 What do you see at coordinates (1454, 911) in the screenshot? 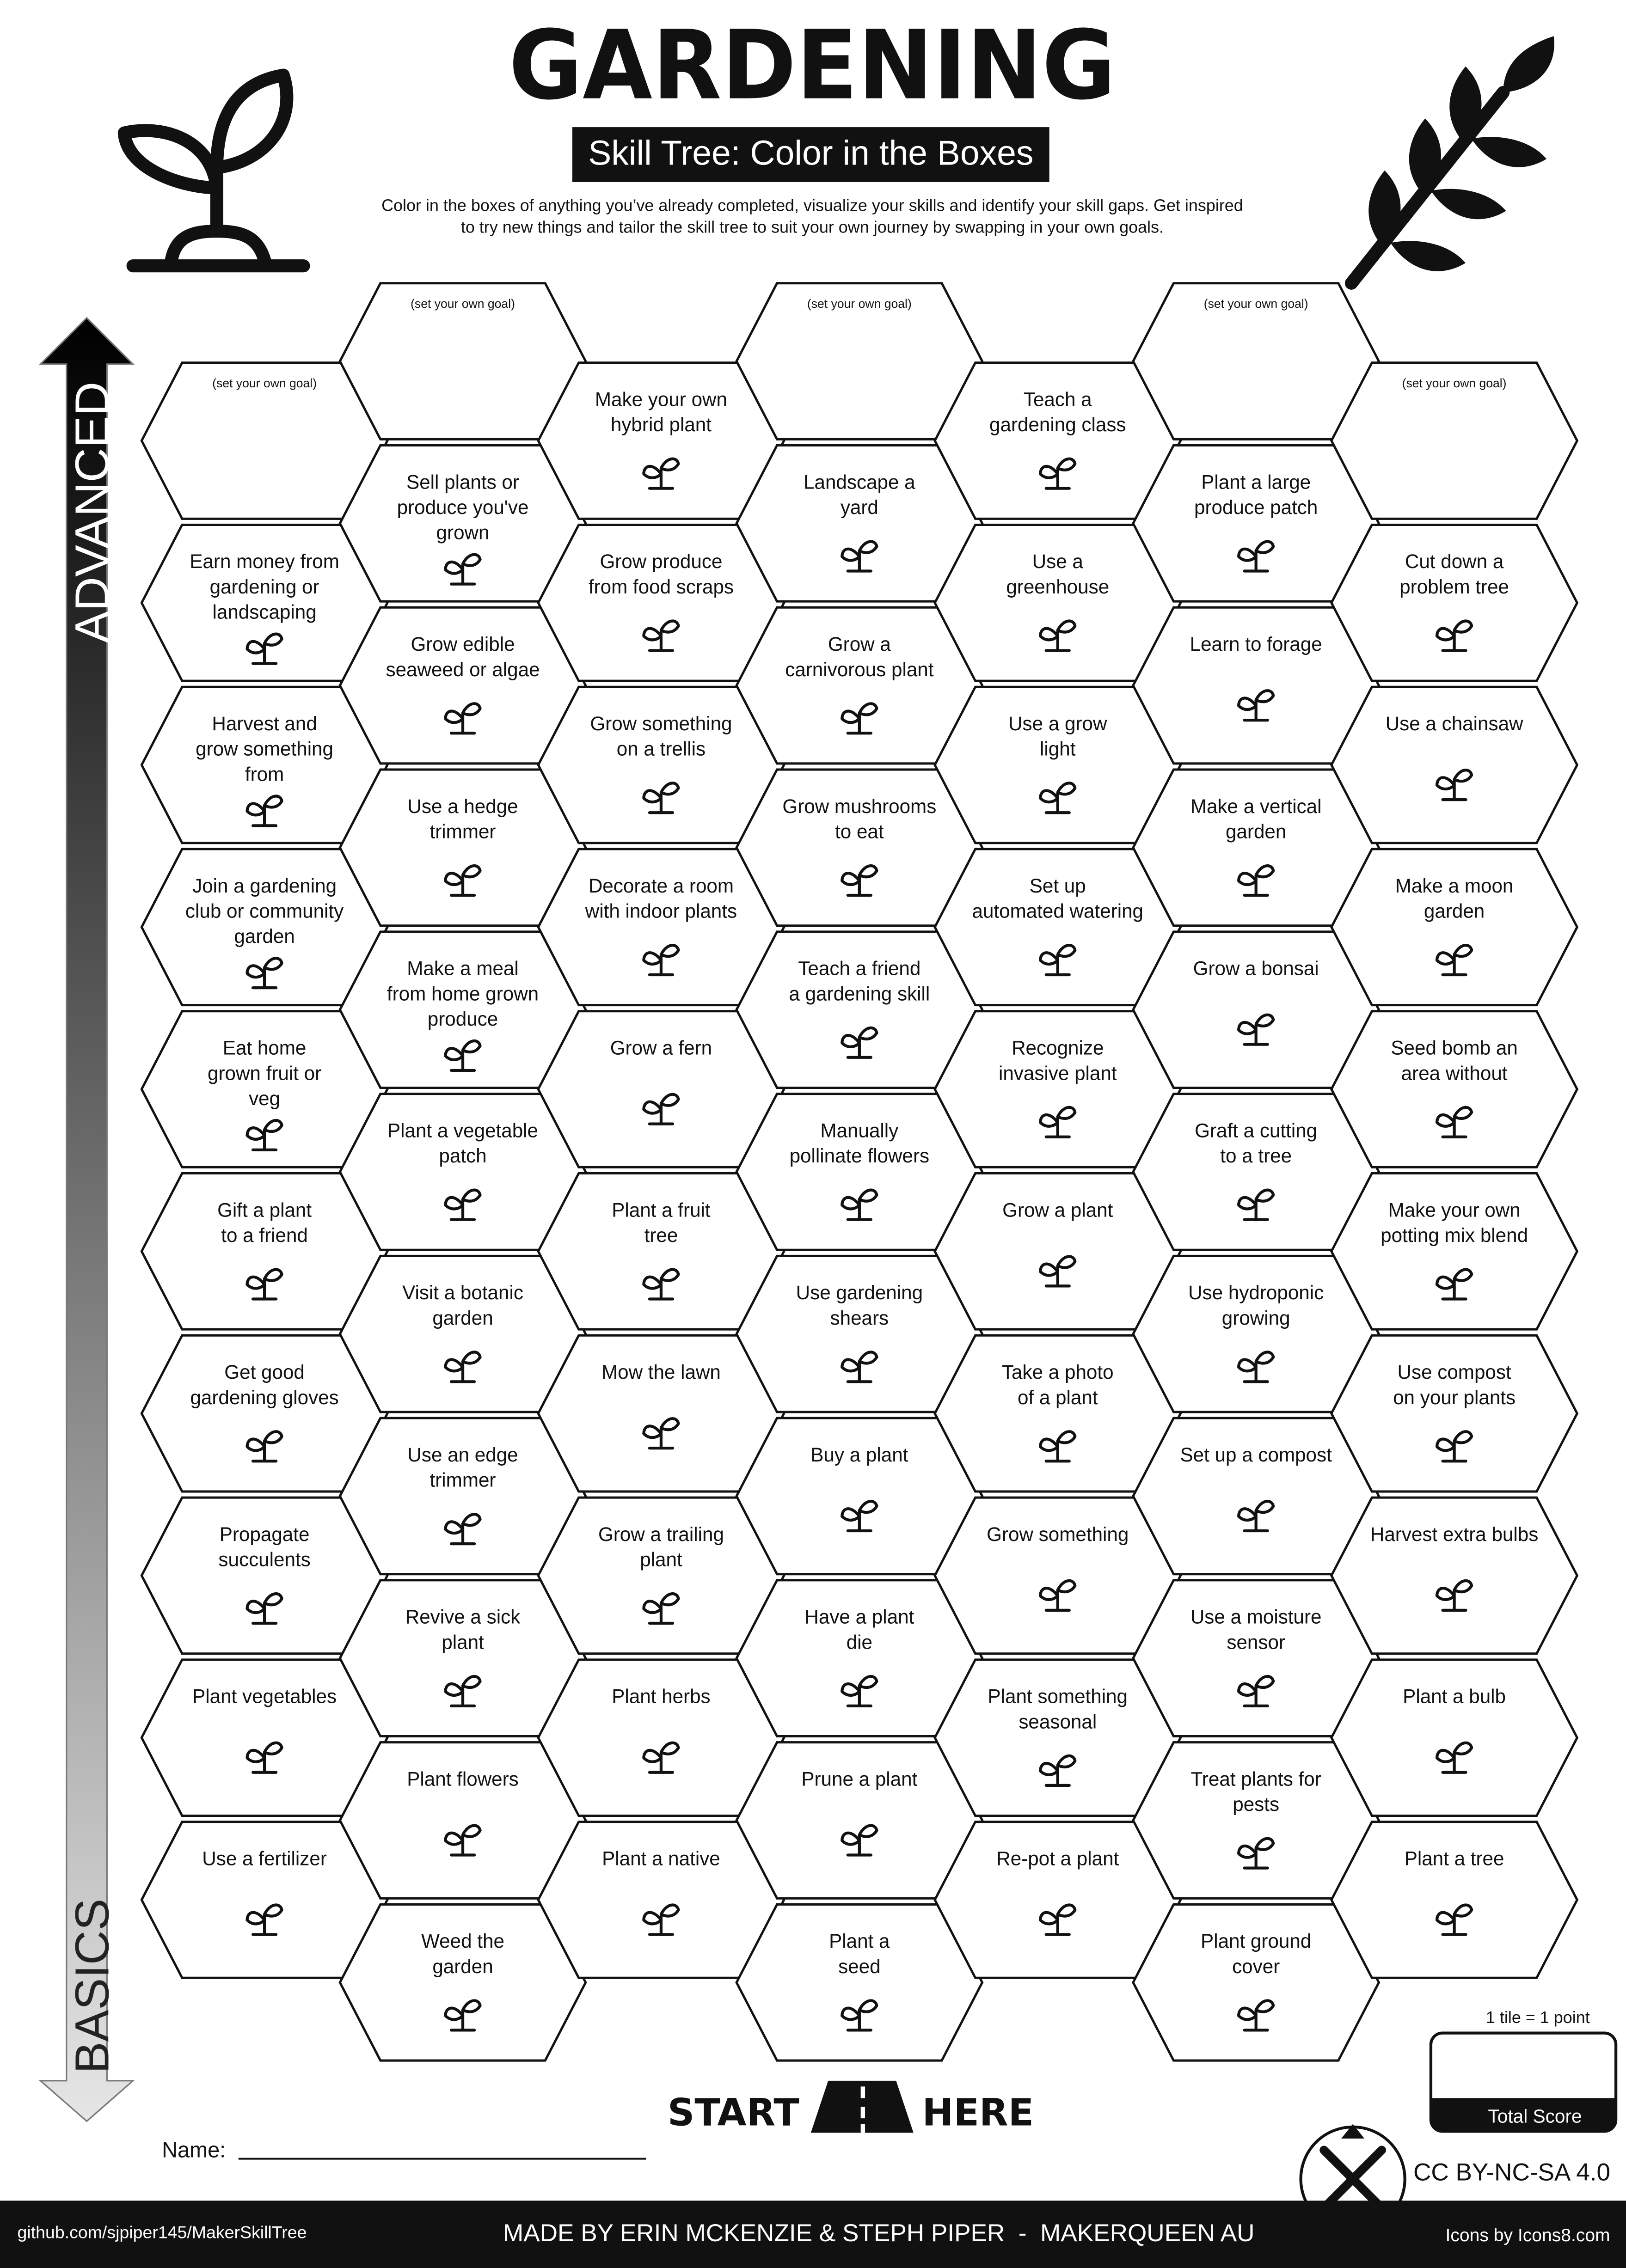
I see `tile-label: garden` at bounding box center [1454, 911].